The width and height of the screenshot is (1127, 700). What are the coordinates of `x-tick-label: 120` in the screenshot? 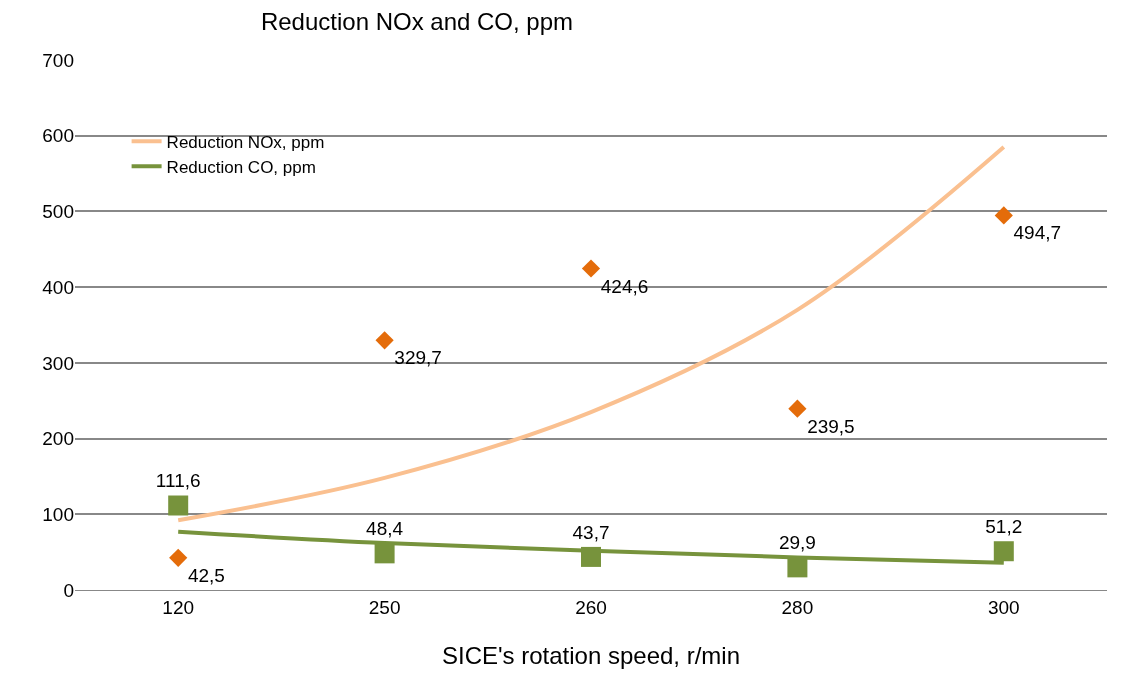 It's located at (178, 607).